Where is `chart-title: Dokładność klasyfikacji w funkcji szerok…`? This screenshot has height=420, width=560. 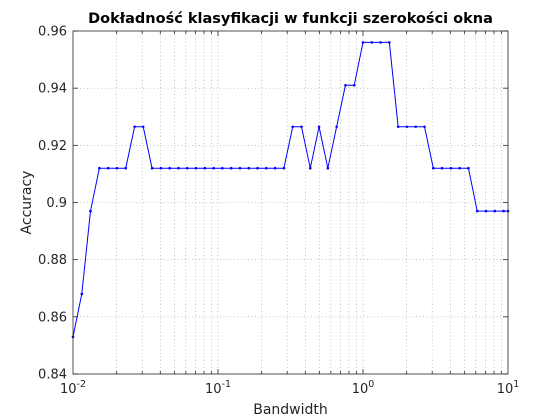
chart-title: Dokładność klasyfikacji w funkcji szerok… is located at coordinates (290, 19).